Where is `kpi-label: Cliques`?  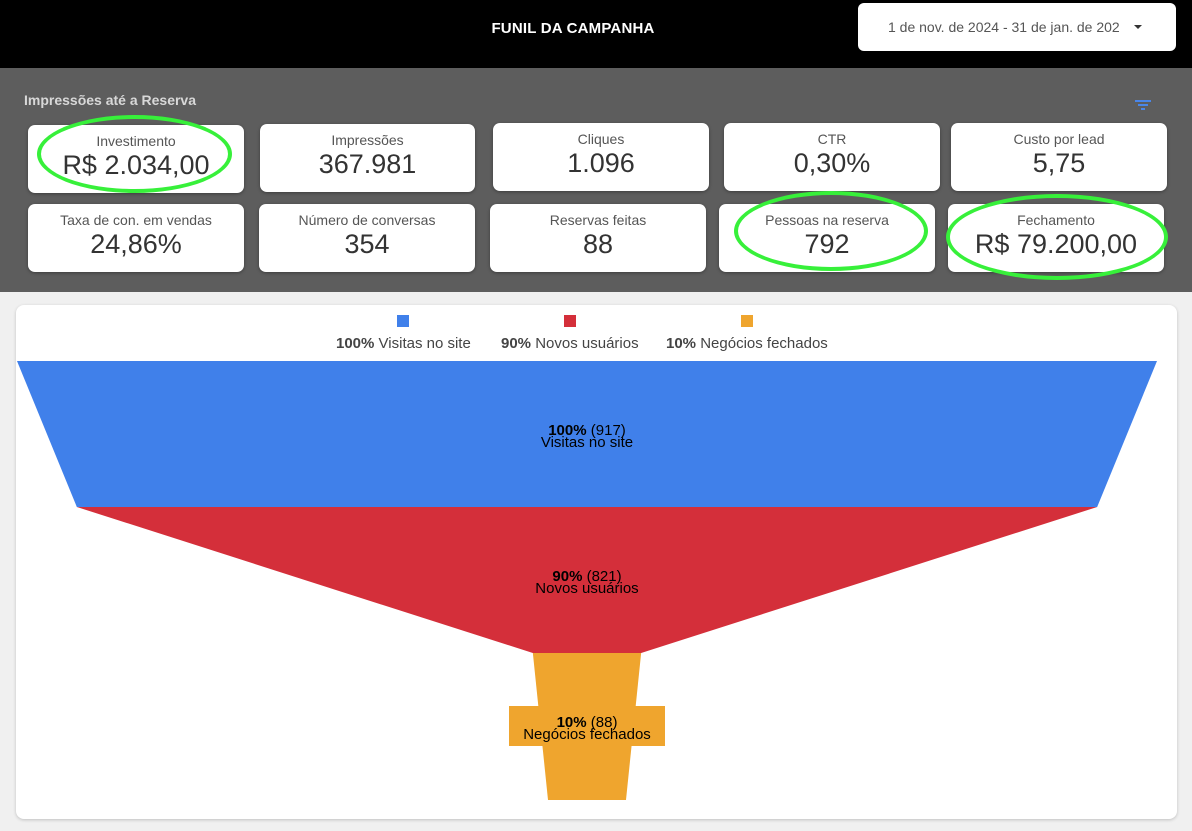
kpi-label: Cliques is located at coordinates (601, 139).